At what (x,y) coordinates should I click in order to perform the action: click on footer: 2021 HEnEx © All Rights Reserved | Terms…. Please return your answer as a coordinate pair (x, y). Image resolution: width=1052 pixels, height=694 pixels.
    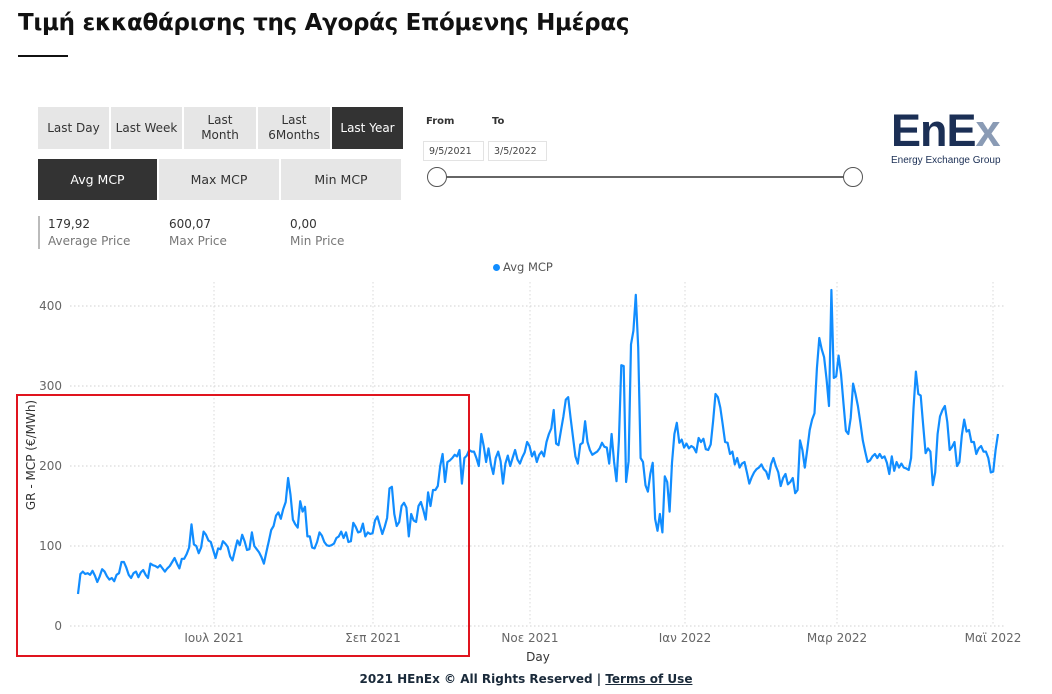
    Looking at the image, I should click on (526, 679).